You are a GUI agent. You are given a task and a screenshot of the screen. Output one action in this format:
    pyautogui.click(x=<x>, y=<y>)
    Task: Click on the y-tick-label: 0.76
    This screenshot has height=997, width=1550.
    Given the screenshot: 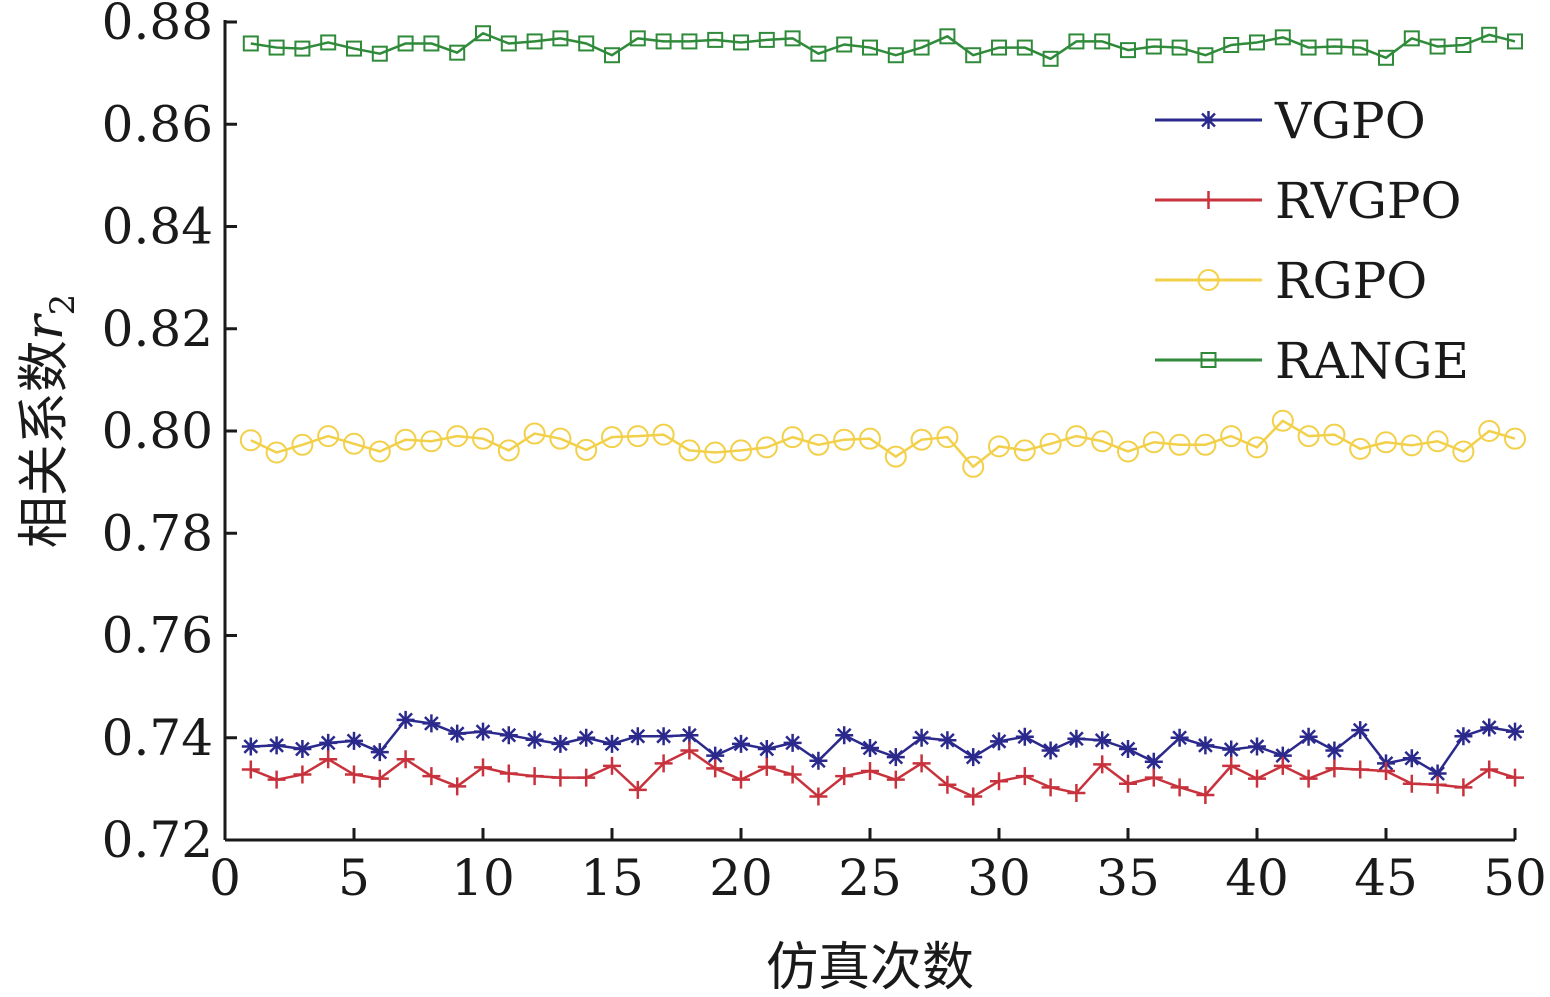 What is the action you would take?
    pyautogui.click(x=157, y=636)
    